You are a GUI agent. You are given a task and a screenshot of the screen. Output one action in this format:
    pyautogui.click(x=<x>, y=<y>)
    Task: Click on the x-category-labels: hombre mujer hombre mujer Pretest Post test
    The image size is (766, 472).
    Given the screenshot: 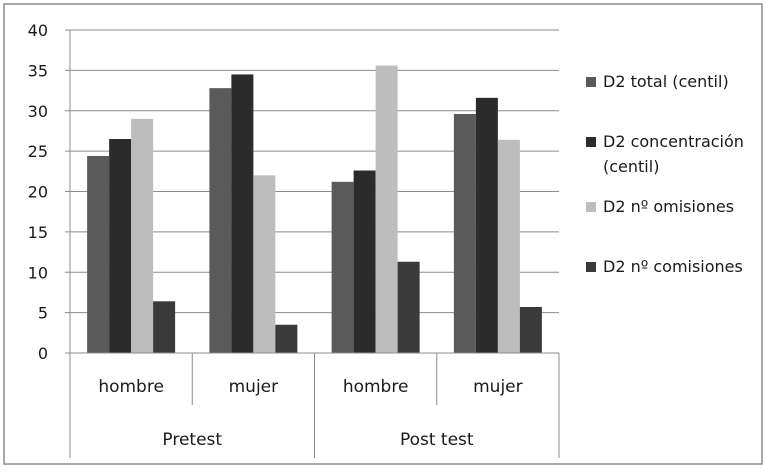 What is the action you would take?
    pyautogui.click(x=310, y=413)
    